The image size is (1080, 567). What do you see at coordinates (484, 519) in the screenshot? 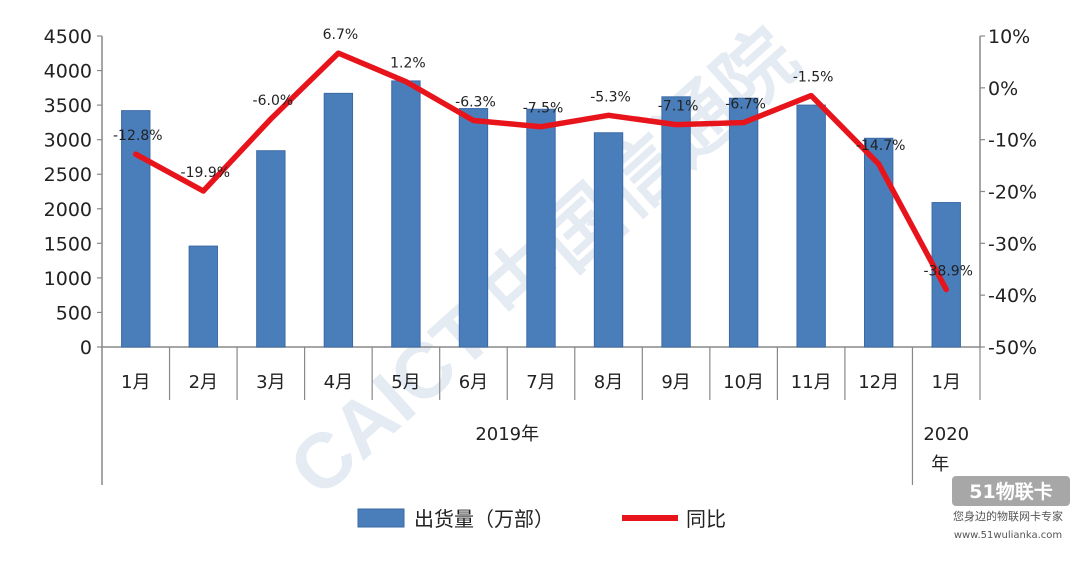
I see `legend-bar-label: 出货量（万部）` at bounding box center [484, 519].